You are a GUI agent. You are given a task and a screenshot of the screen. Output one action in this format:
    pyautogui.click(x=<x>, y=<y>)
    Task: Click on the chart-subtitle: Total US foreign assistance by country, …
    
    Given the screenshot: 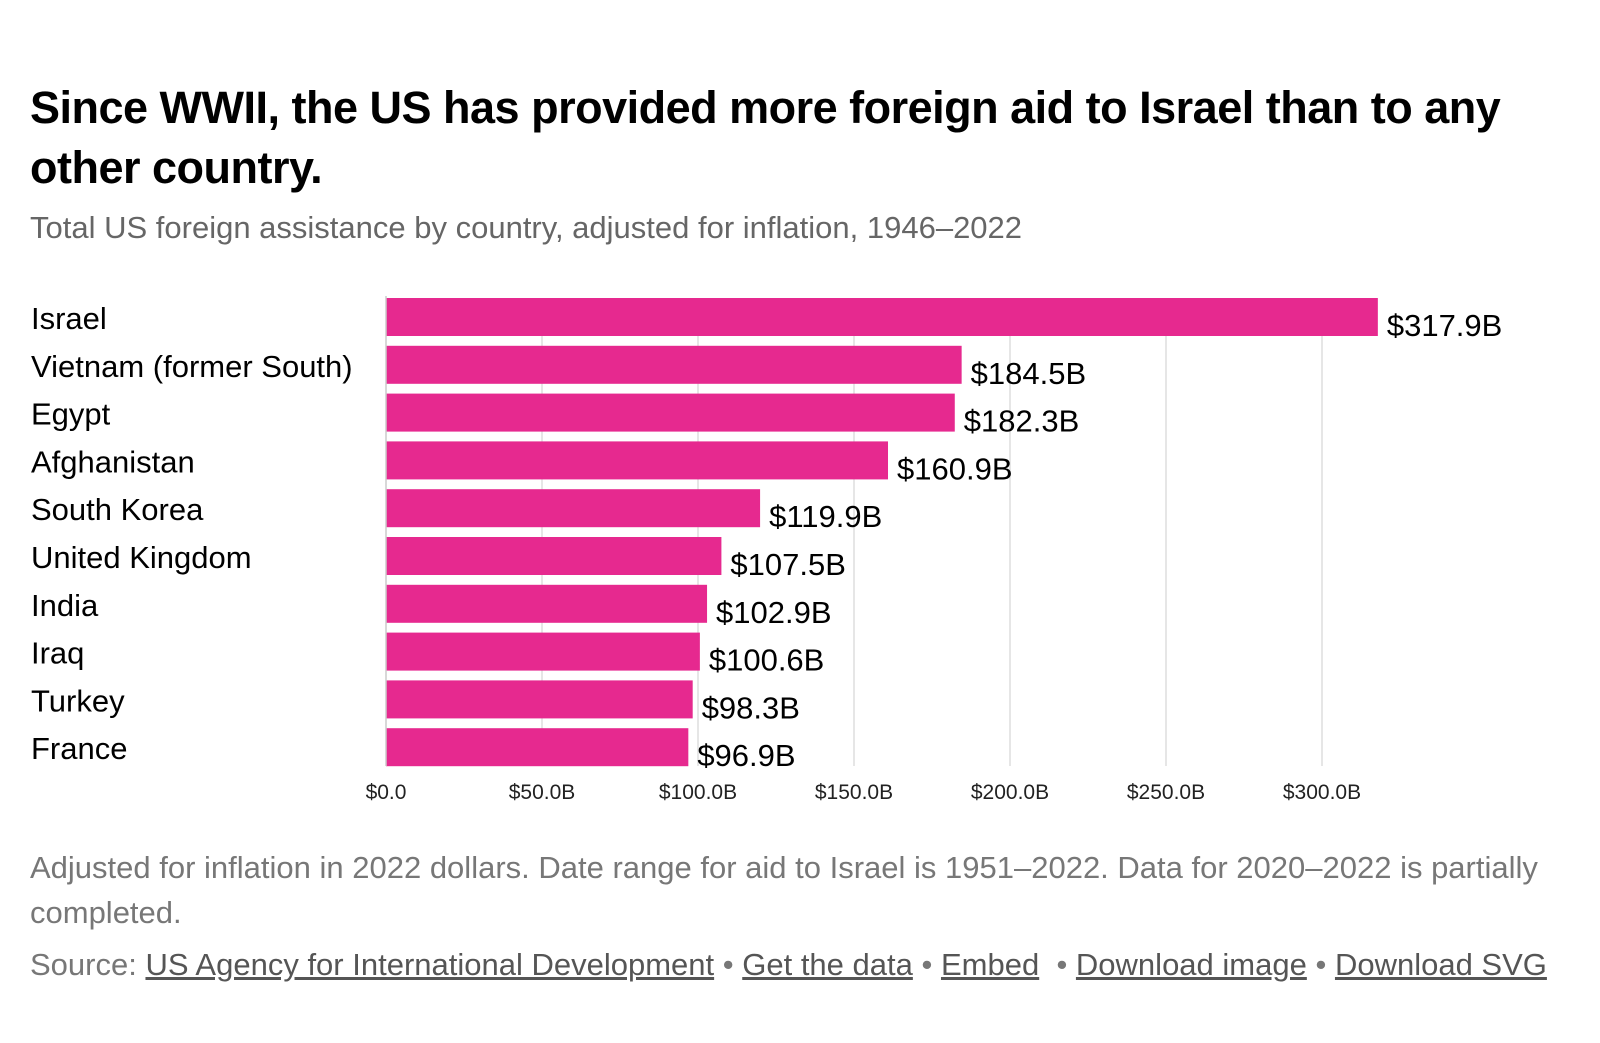 What is the action you would take?
    pyautogui.click(x=526, y=227)
    